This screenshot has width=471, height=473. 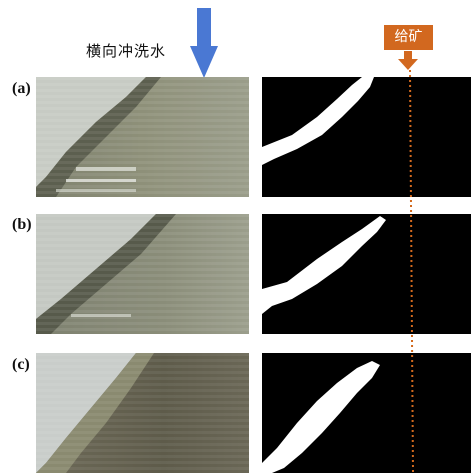 What do you see at coordinates (366, 274) in the screenshot?
I see `flow-mask-b` at bounding box center [366, 274].